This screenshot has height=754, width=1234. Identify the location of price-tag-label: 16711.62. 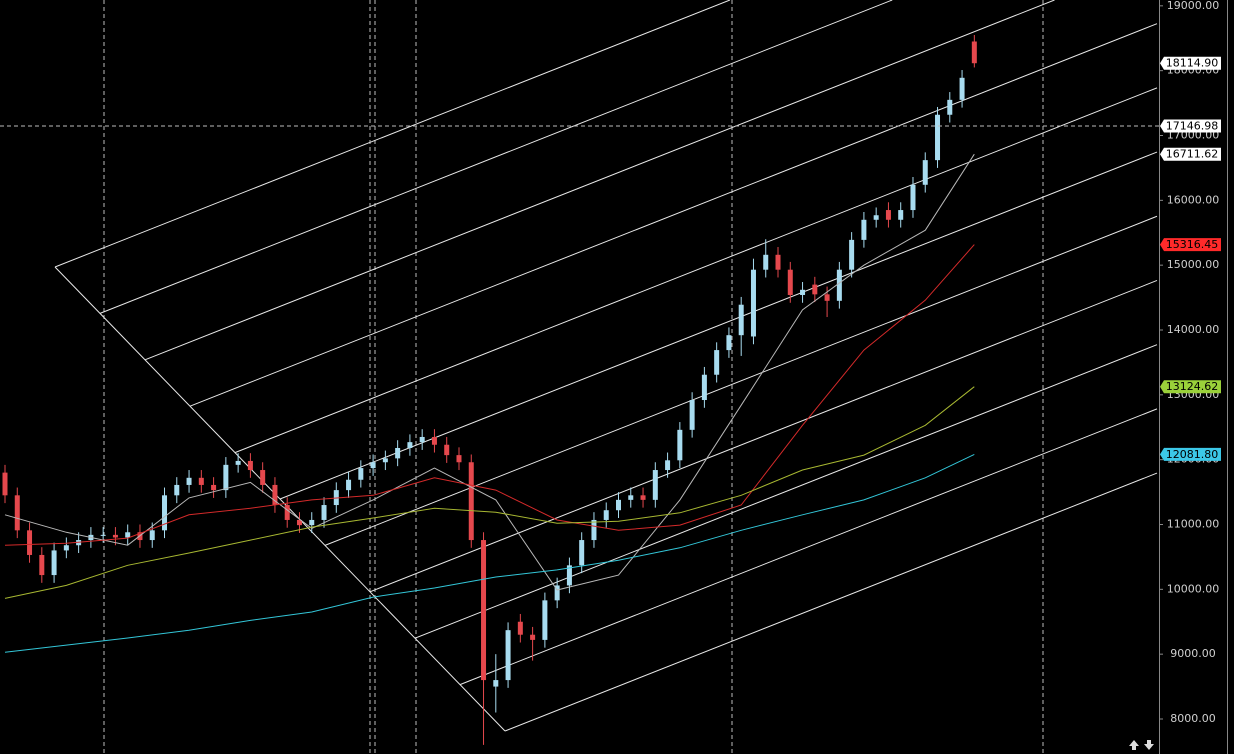
(1192, 154).